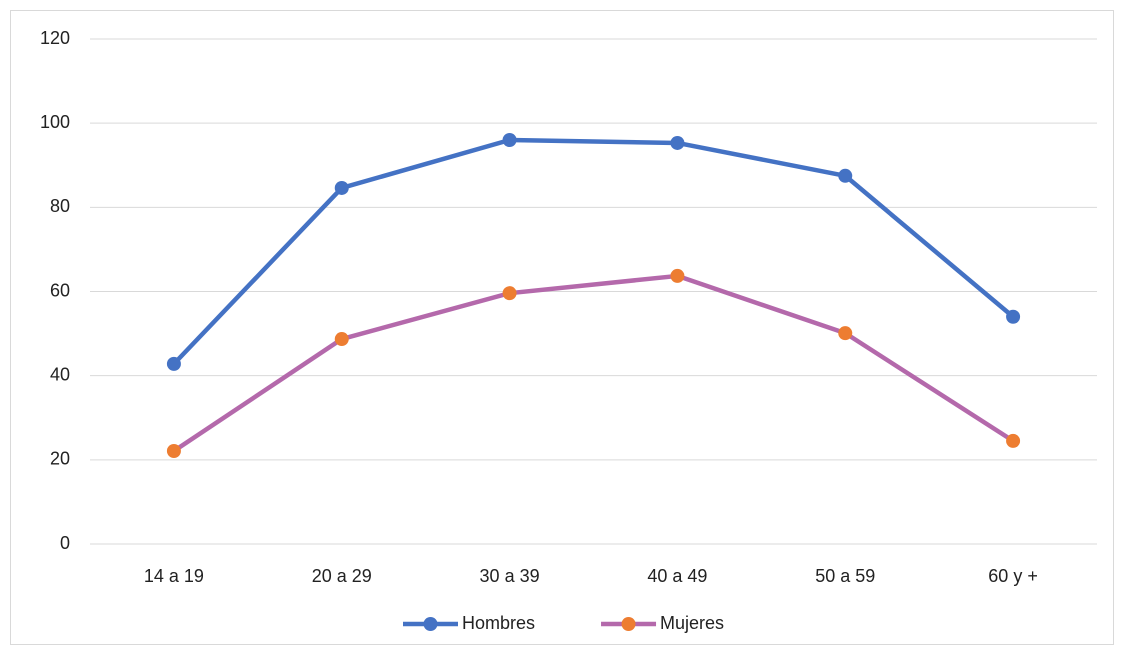 The height and width of the screenshot is (656, 1125). I want to click on x-tick-label: 50 a 59, so click(845, 576).